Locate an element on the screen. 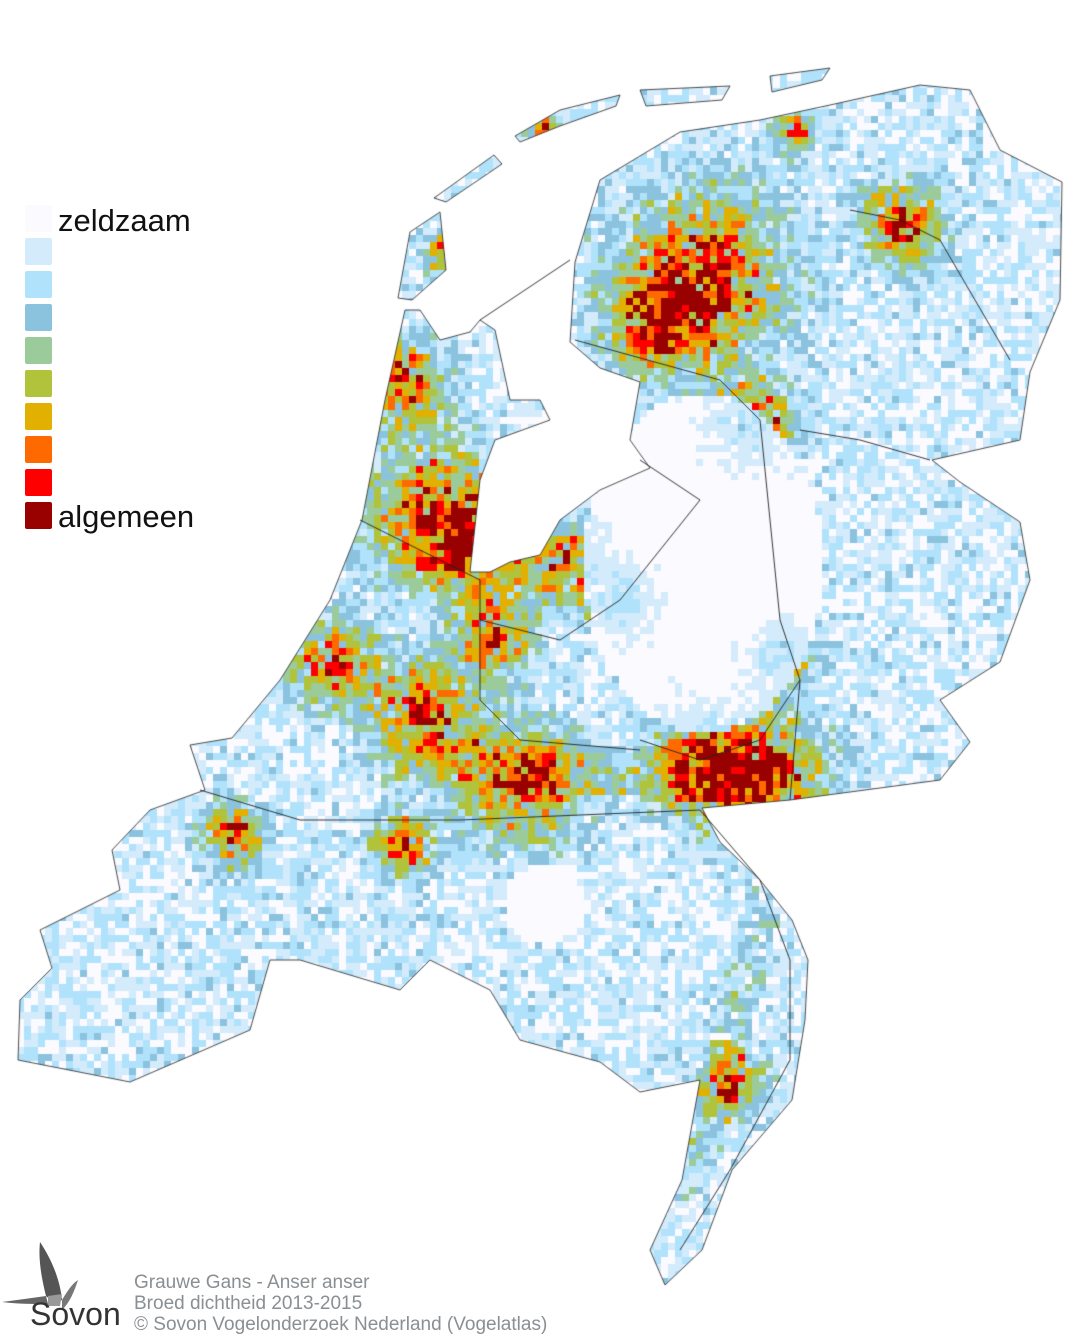 The image size is (1074, 1340). sovon-logo-text: Sovon is located at coordinates (75, 1314).